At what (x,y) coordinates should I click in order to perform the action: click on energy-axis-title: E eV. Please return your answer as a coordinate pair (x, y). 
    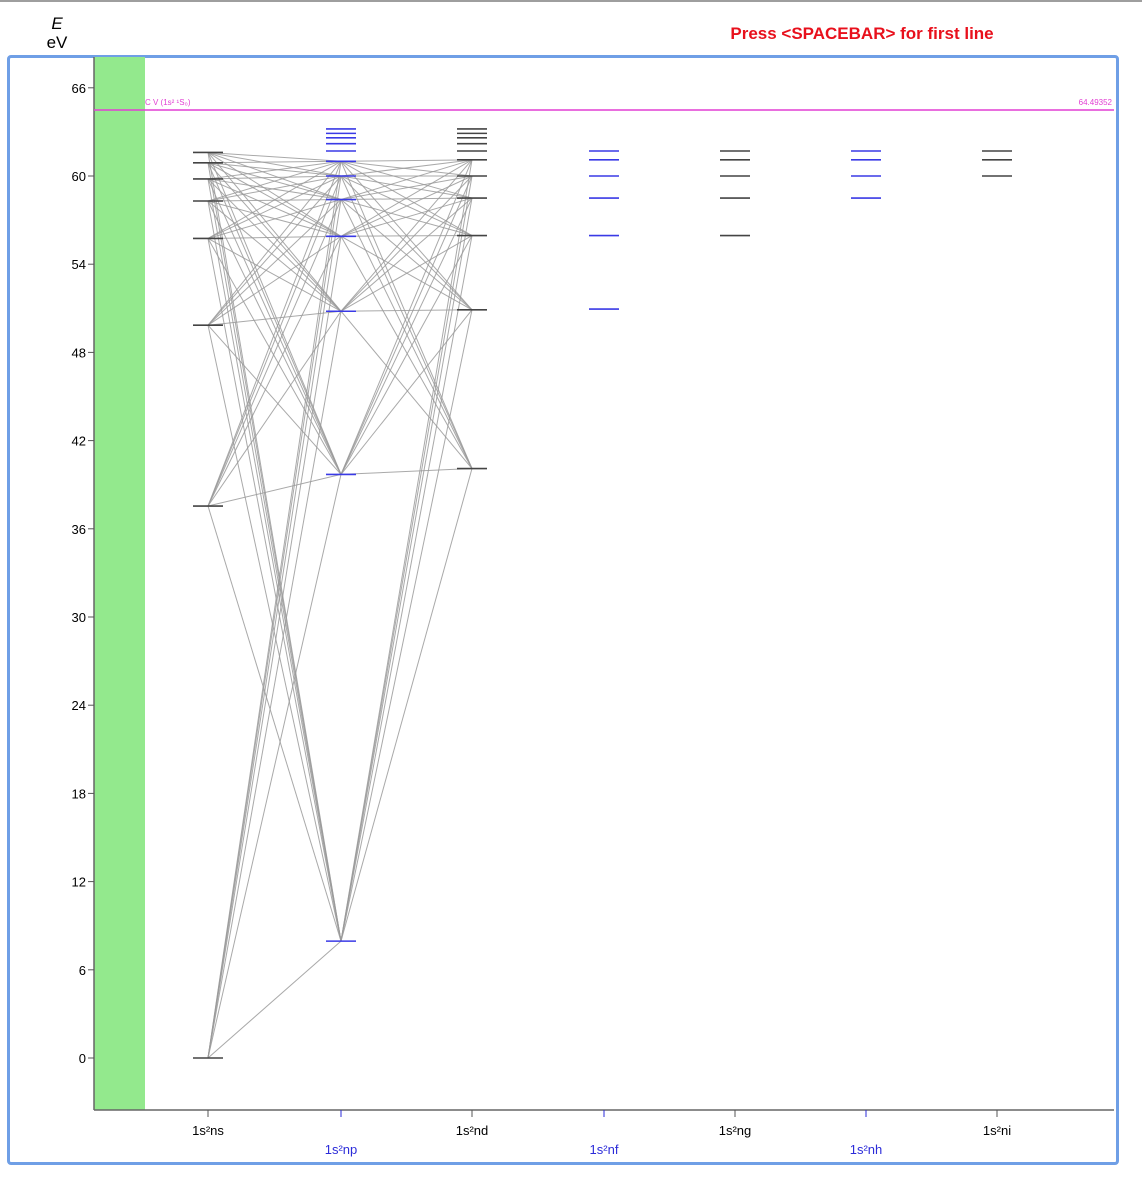
    Looking at the image, I should click on (57, 33).